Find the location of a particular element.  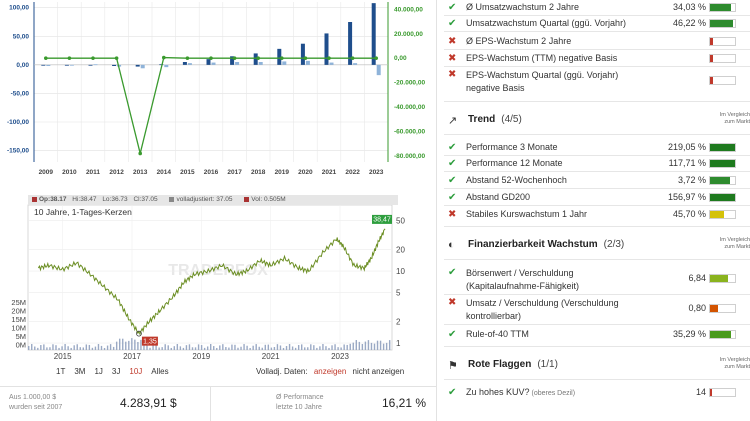

show-volume-link: anzeigen is located at coordinates (330, 371).